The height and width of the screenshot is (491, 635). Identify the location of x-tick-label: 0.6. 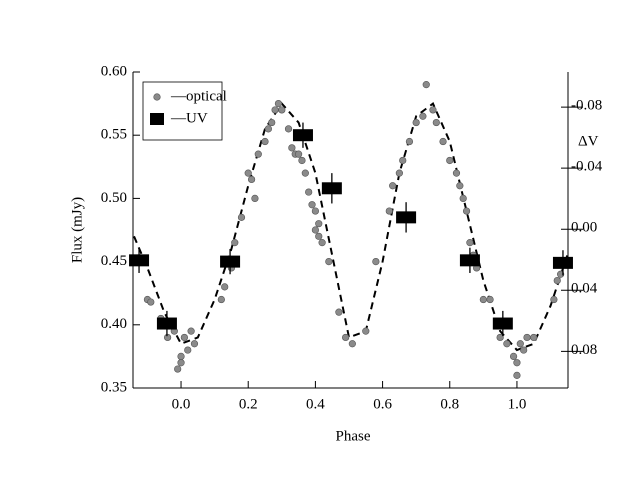
(382, 404).